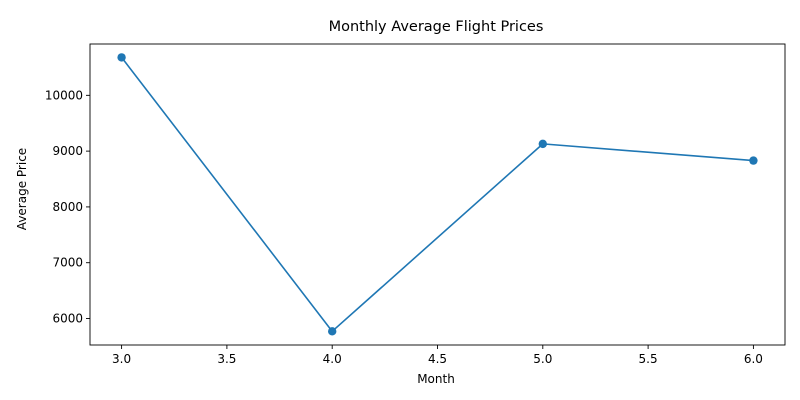  What do you see at coordinates (437, 359) in the screenshot?
I see `x-tick-label: 4.5` at bounding box center [437, 359].